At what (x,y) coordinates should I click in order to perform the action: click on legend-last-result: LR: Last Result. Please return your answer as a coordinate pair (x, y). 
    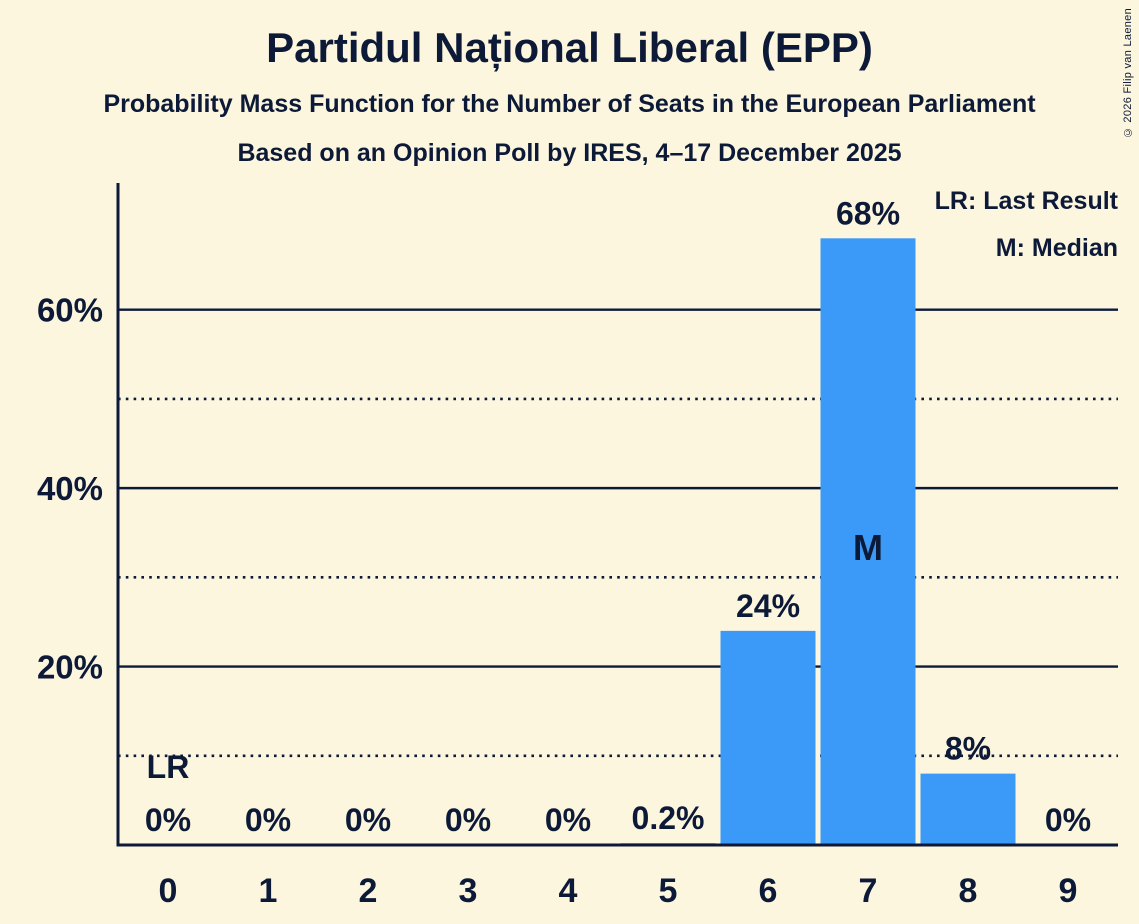
    Looking at the image, I should click on (1026, 201).